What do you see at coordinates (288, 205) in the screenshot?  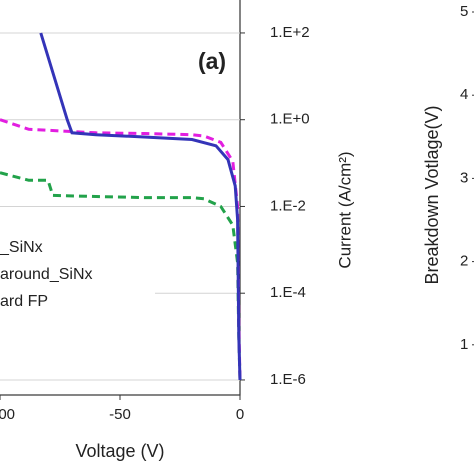 I see `y-tick-label: 1.E-2` at bounding box center [288, 205].